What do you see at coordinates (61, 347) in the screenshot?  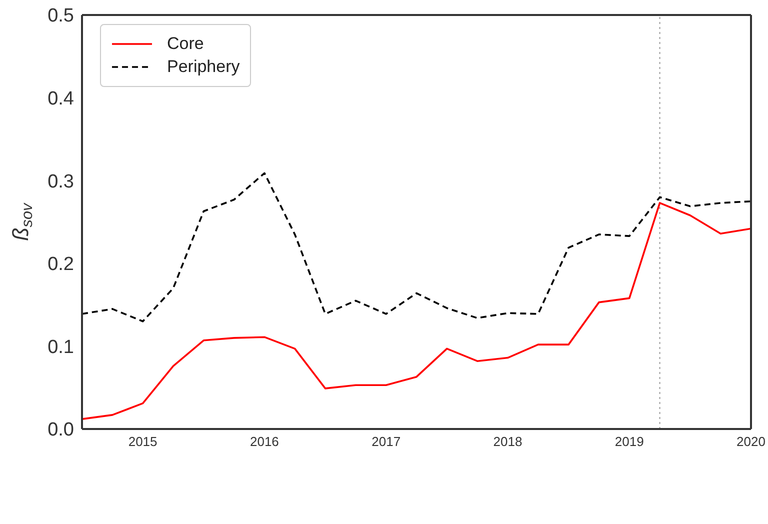 I see `y-tick-label: 0.1` at bounding box center [61, 347].